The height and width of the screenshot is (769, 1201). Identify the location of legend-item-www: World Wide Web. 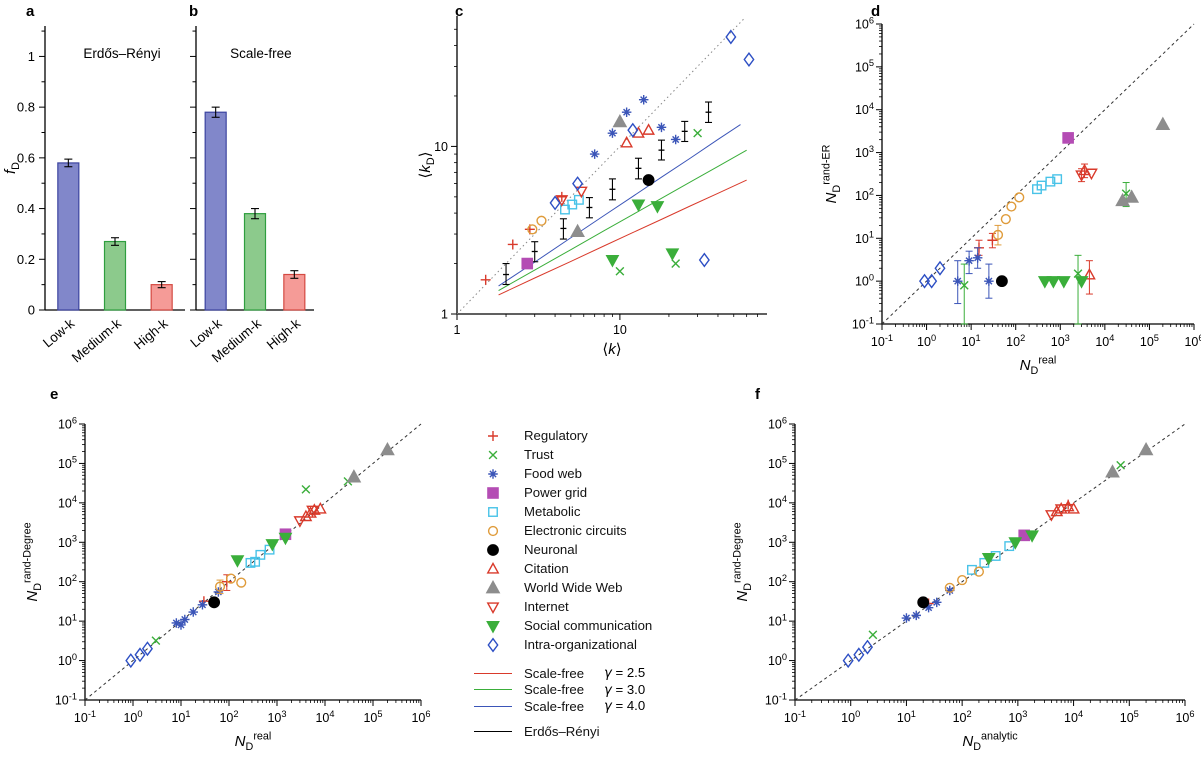
(561, 587).